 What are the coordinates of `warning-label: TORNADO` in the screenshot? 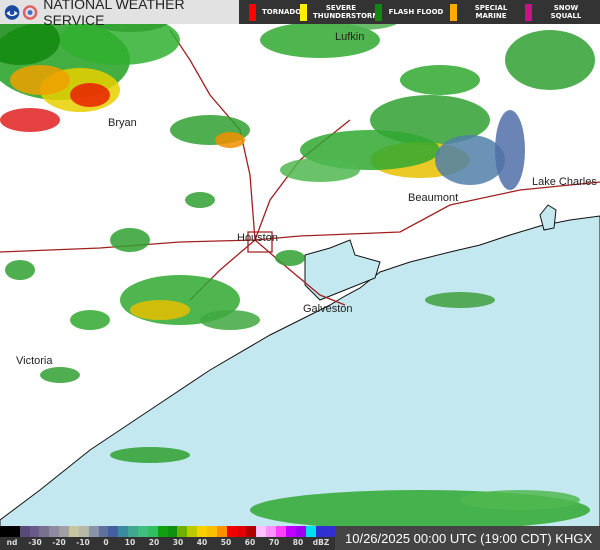 It's located at (282, 12).